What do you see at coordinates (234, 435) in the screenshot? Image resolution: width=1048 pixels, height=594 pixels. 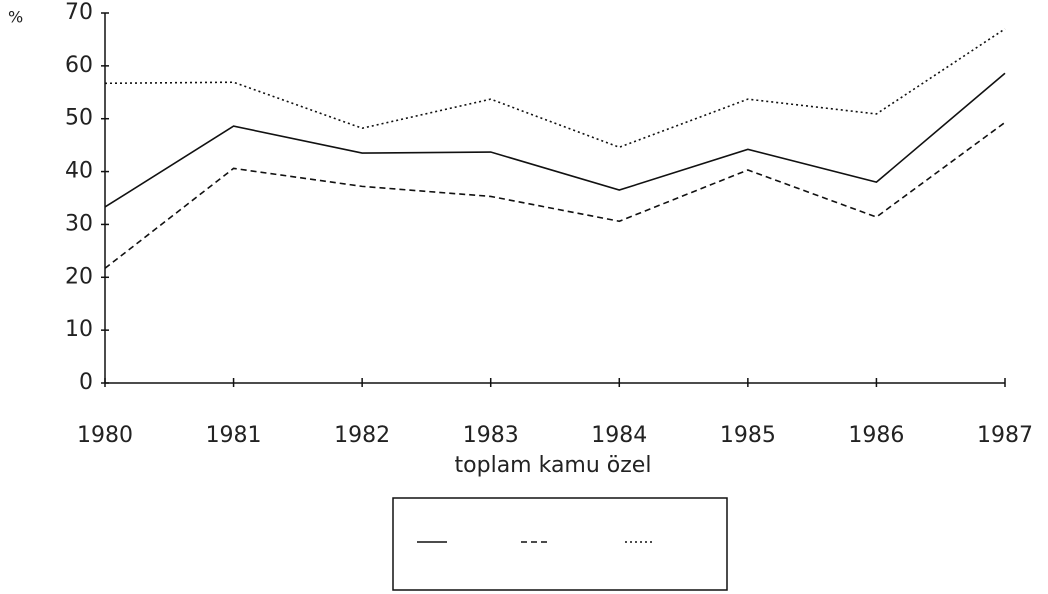 I see `x-tick-label: 1981` at bounding box center [234, 435].